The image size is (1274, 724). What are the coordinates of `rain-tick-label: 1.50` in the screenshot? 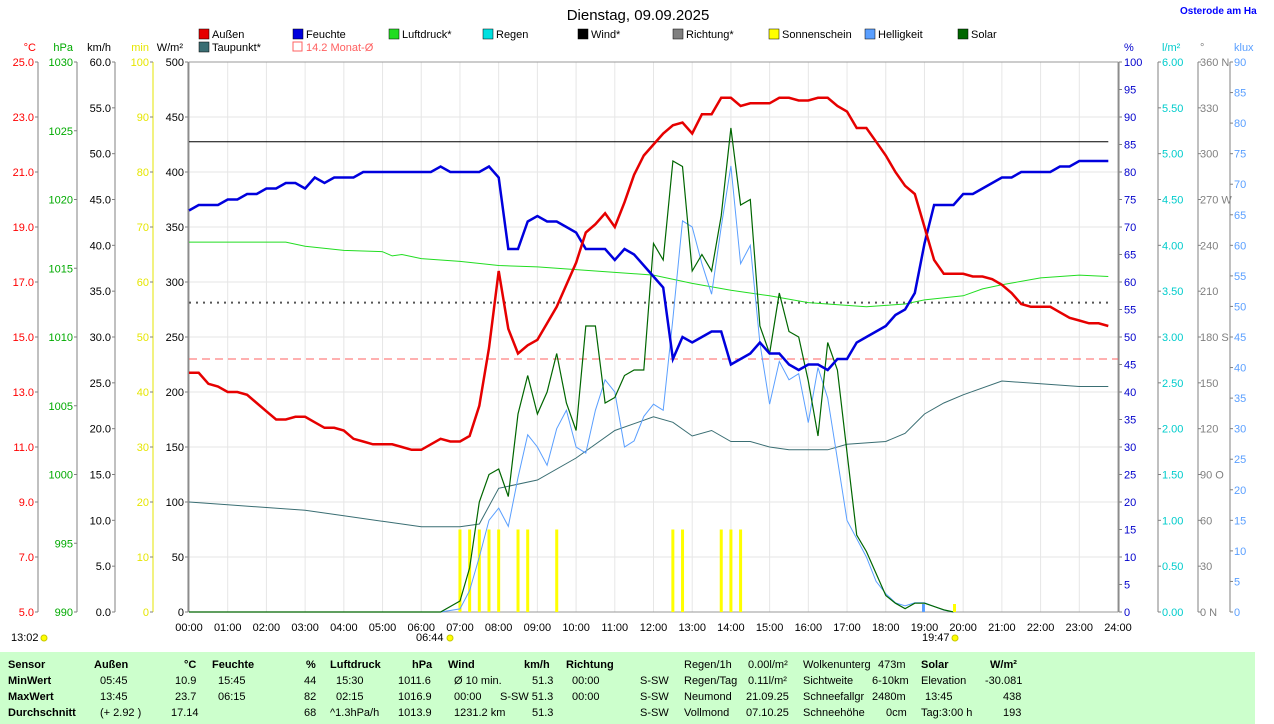 It's located at (1172, 476).